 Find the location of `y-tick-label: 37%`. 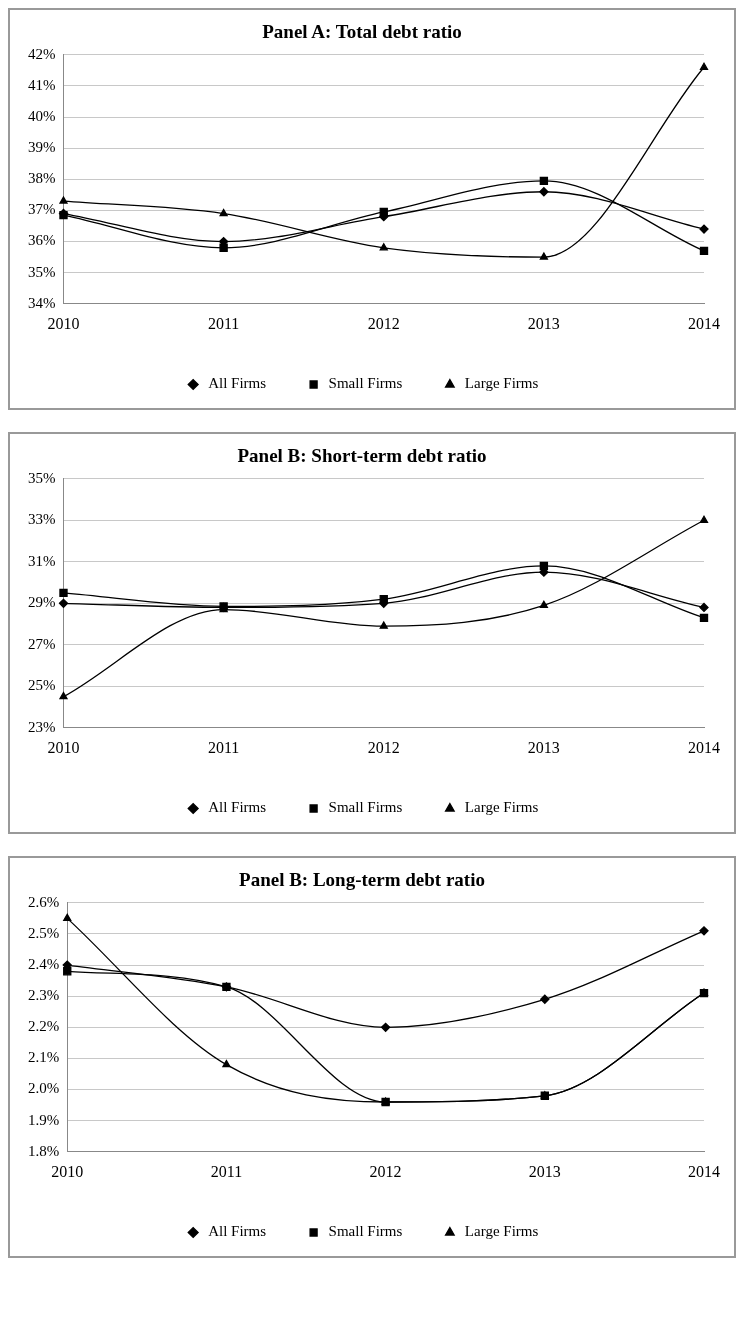

y-tick-label: 37% is located at coordinates (42, 209).